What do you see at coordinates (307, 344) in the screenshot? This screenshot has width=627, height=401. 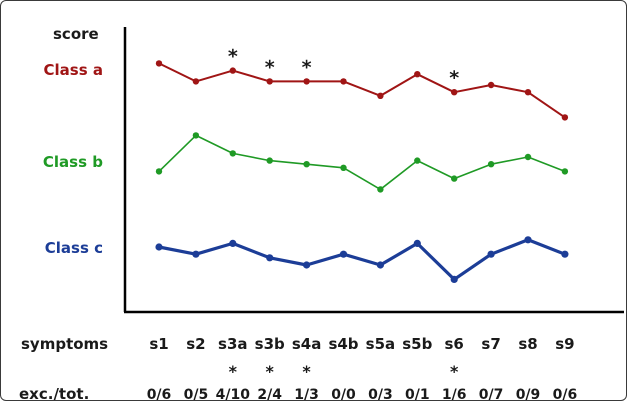 I see `x-tick-label: s4a` at bounding box center [307, 344].